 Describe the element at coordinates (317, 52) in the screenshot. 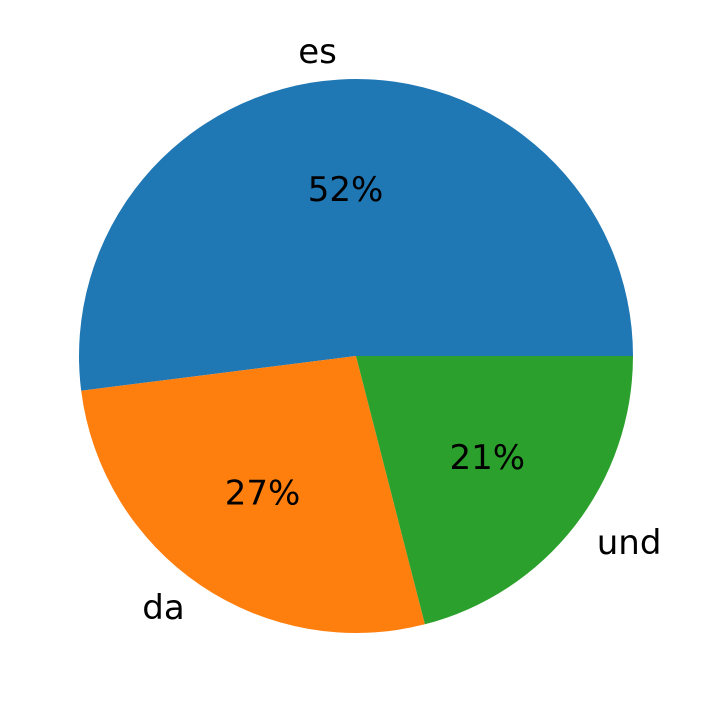

I see `category-label-es: es` at that location.